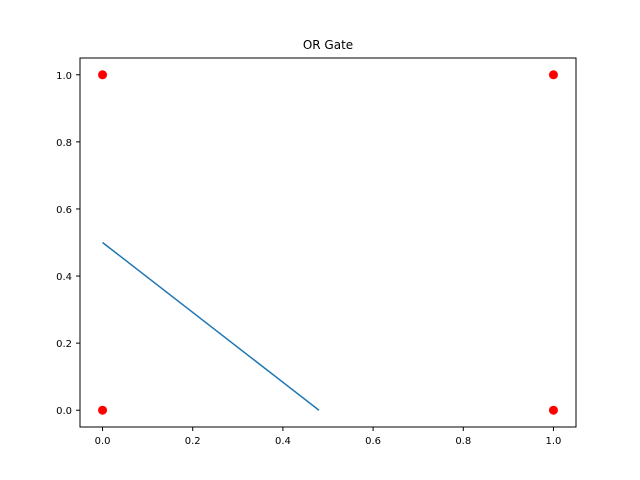 Image resolution: width=640 pixels, height=480 pixels. Describe the element at coordinates (64, 277) in the screenshot. I see `y-tick-label-2: 0.4` at that location.